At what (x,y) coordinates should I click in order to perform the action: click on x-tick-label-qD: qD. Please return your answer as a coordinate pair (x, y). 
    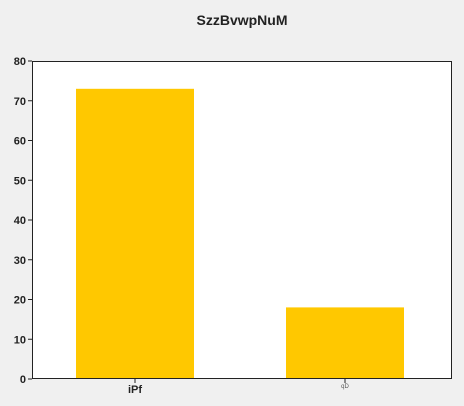
    Looking at the image, I should click on (345, 387).